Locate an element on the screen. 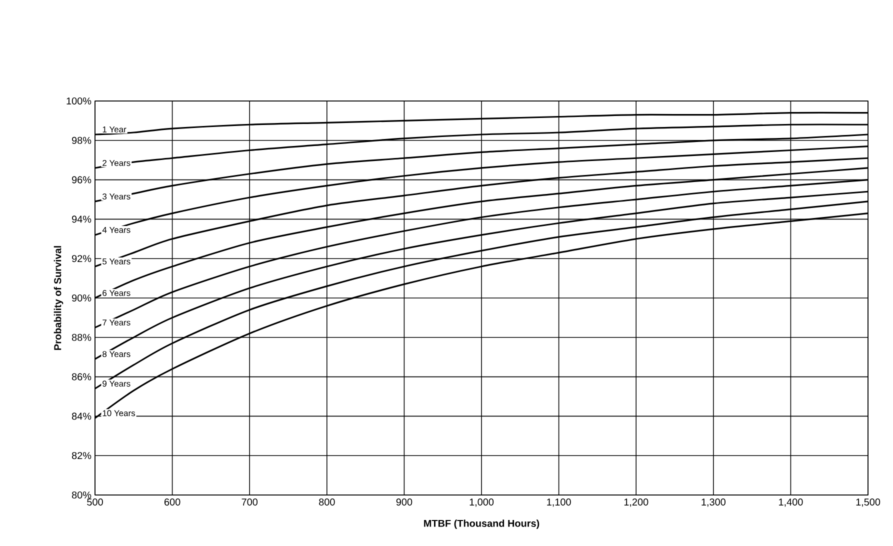  x-tick-label: 700 is located at coordinates (250, 502).